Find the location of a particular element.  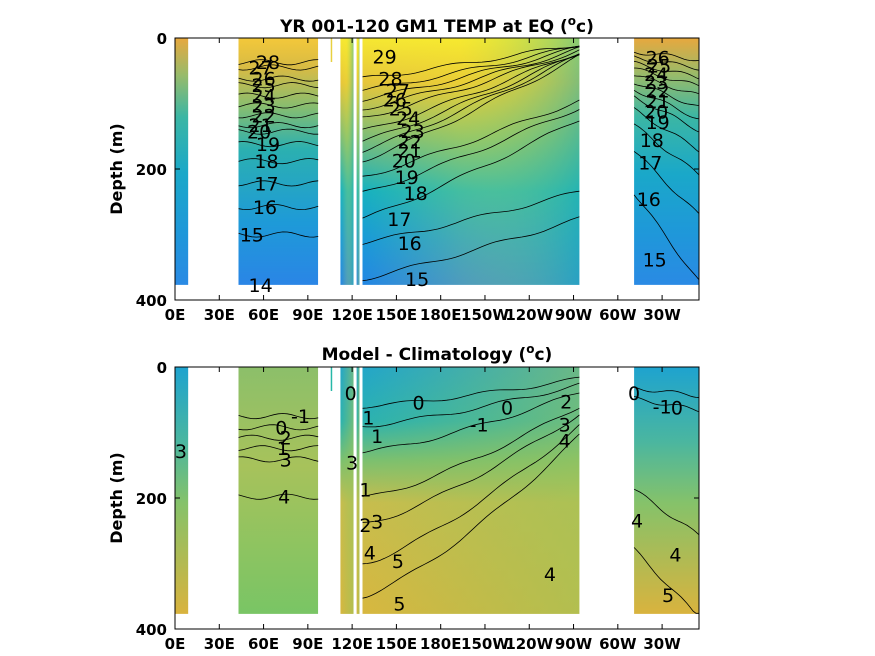

x-tick-label: 0E is located at coordinates (175, 315).